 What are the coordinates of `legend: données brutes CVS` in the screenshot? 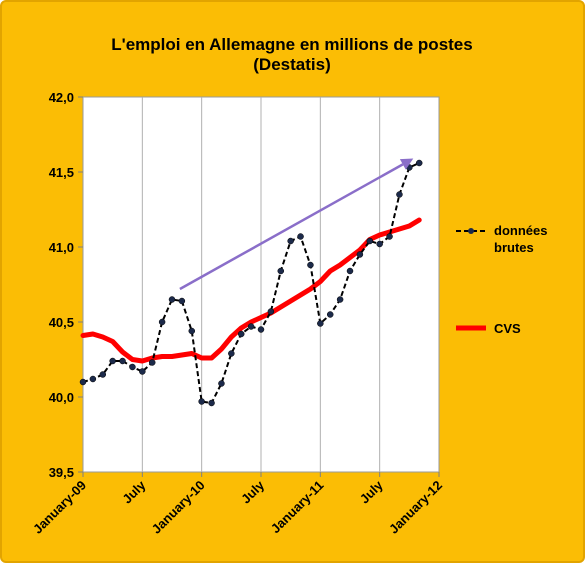 It's located at (501, 279).